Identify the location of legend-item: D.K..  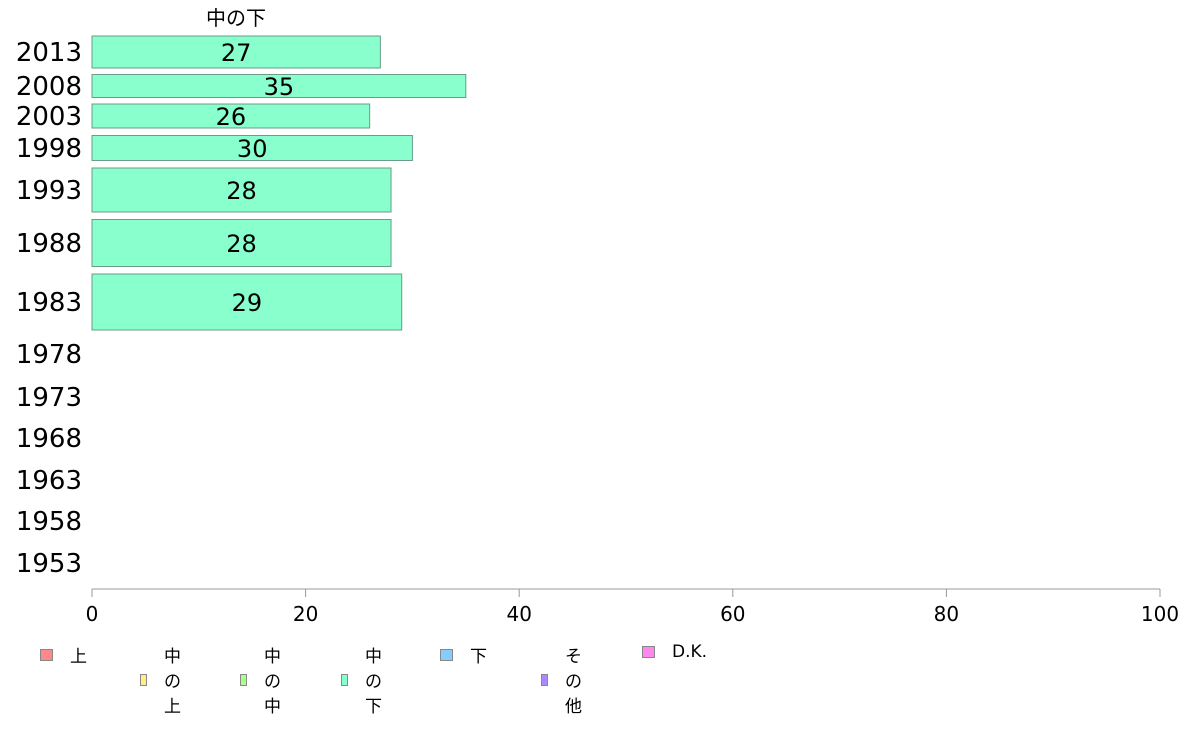
(674, 652).